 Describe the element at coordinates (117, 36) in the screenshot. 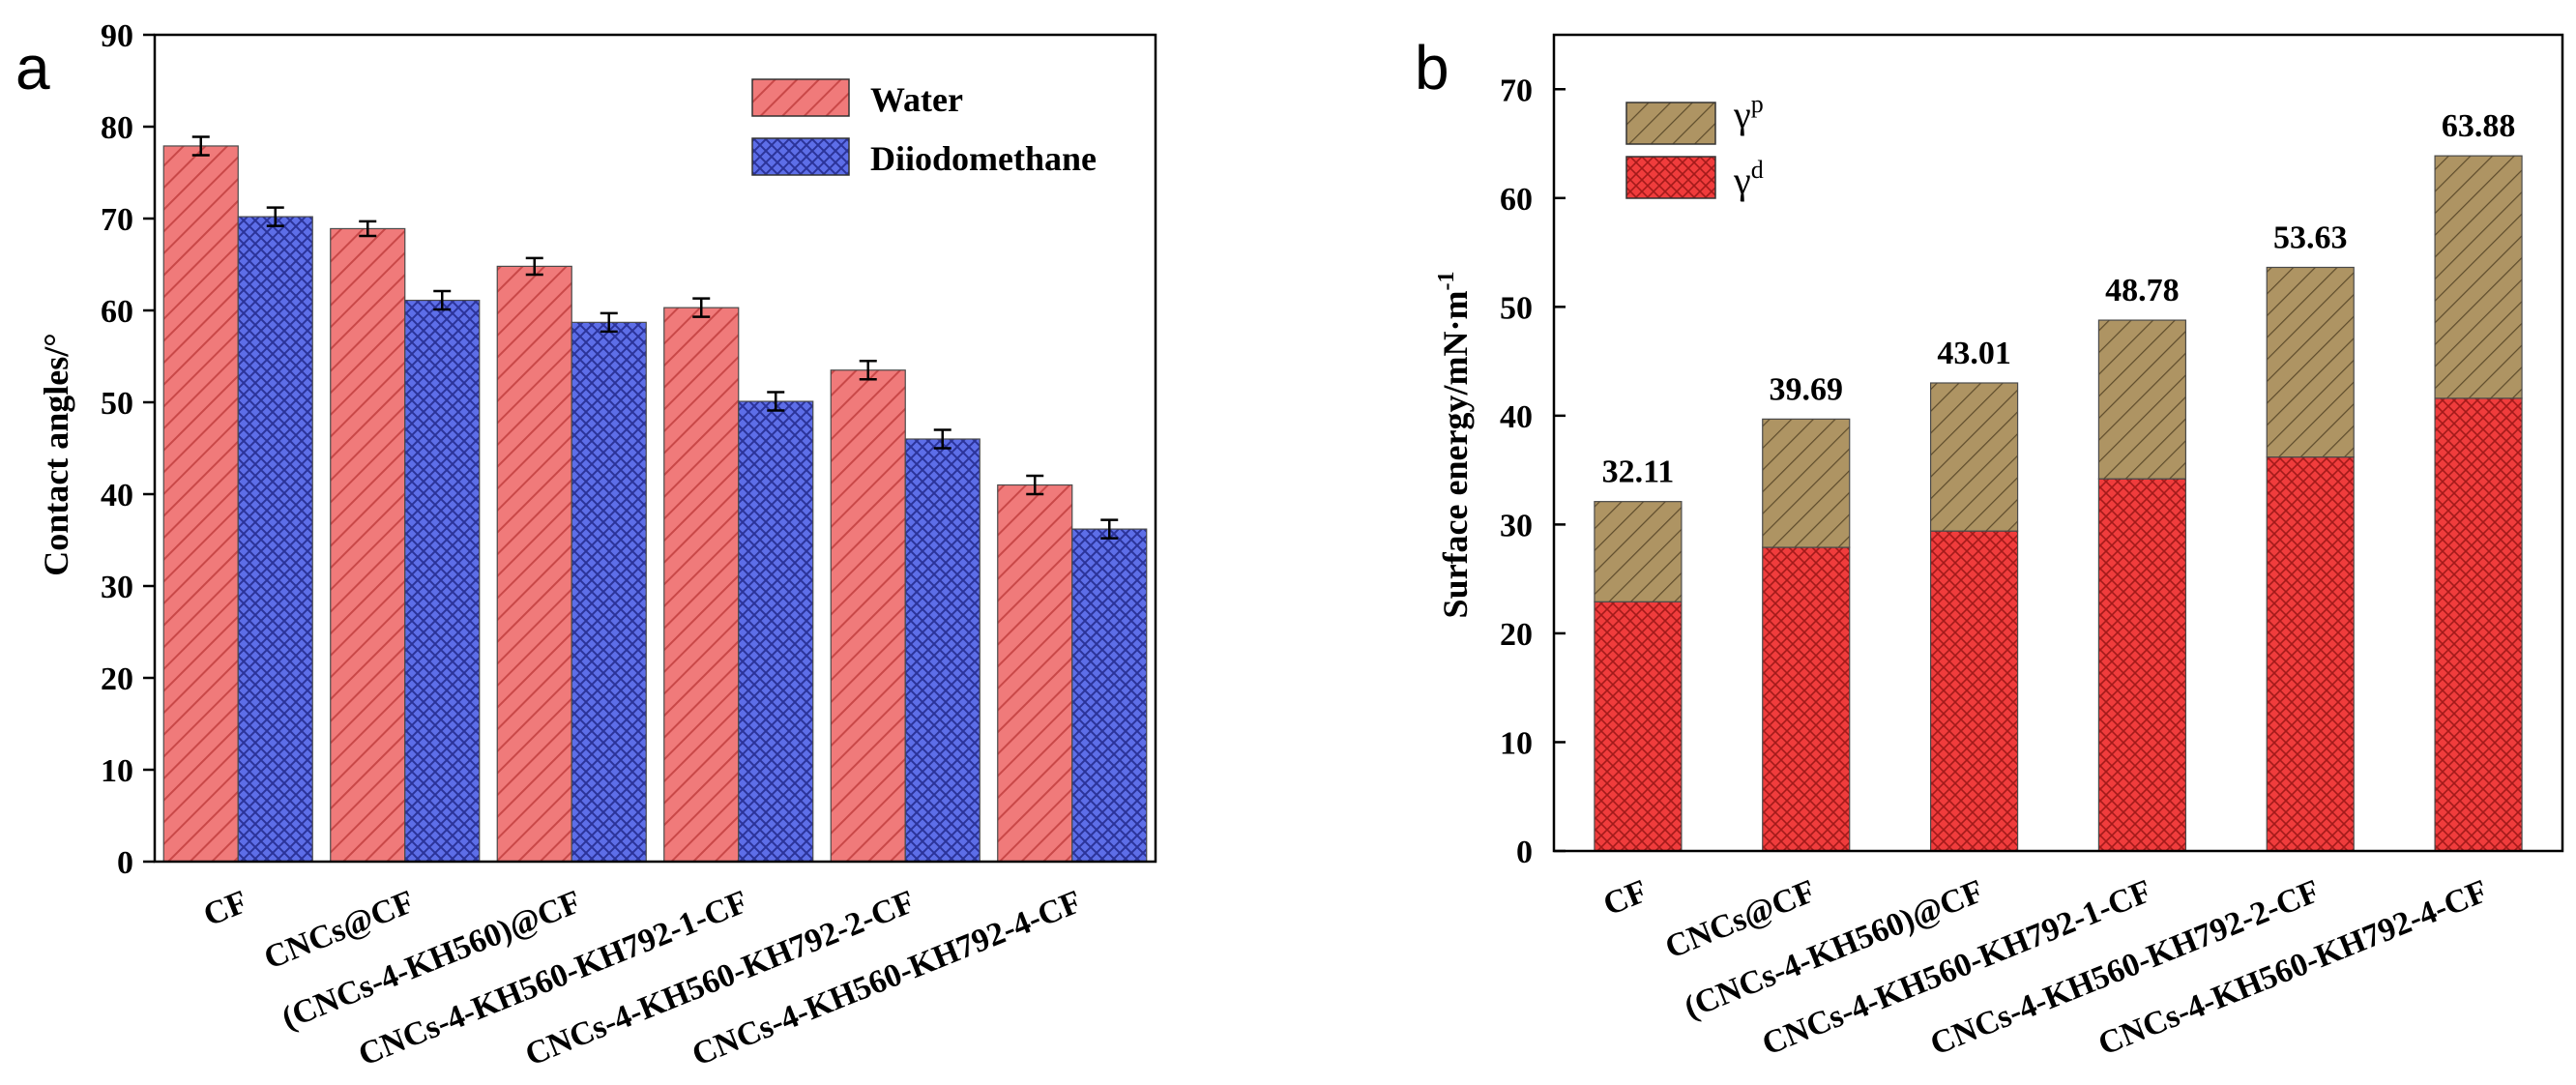

I see `y-tick-label: 90` at that location.